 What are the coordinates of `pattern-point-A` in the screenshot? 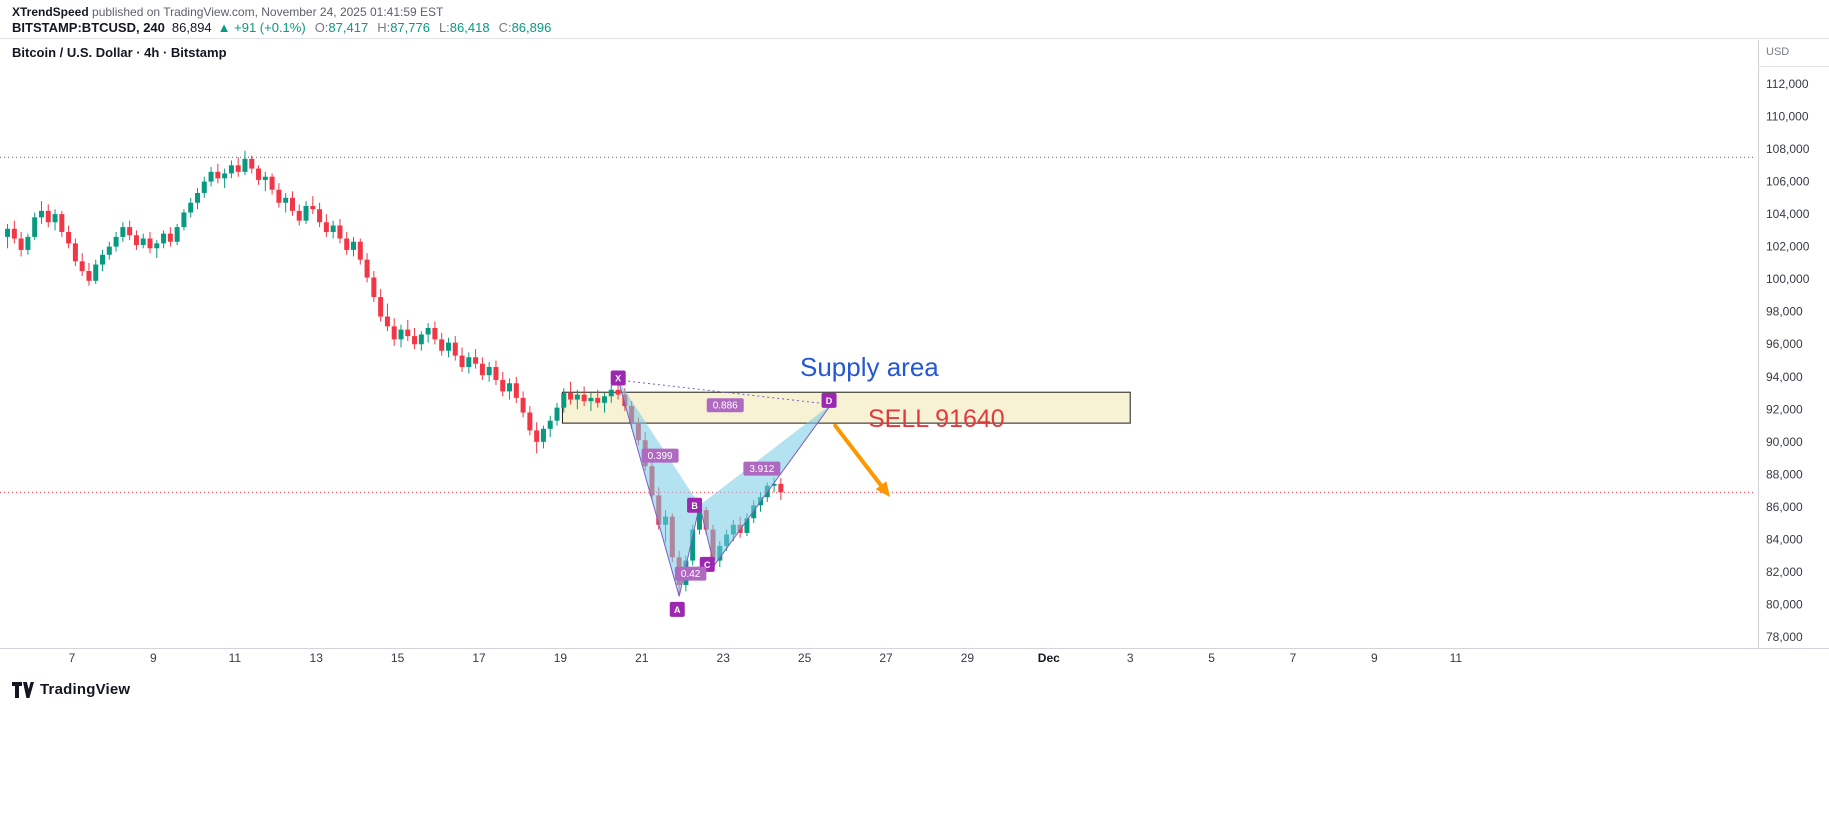 It's located at (677, 609).